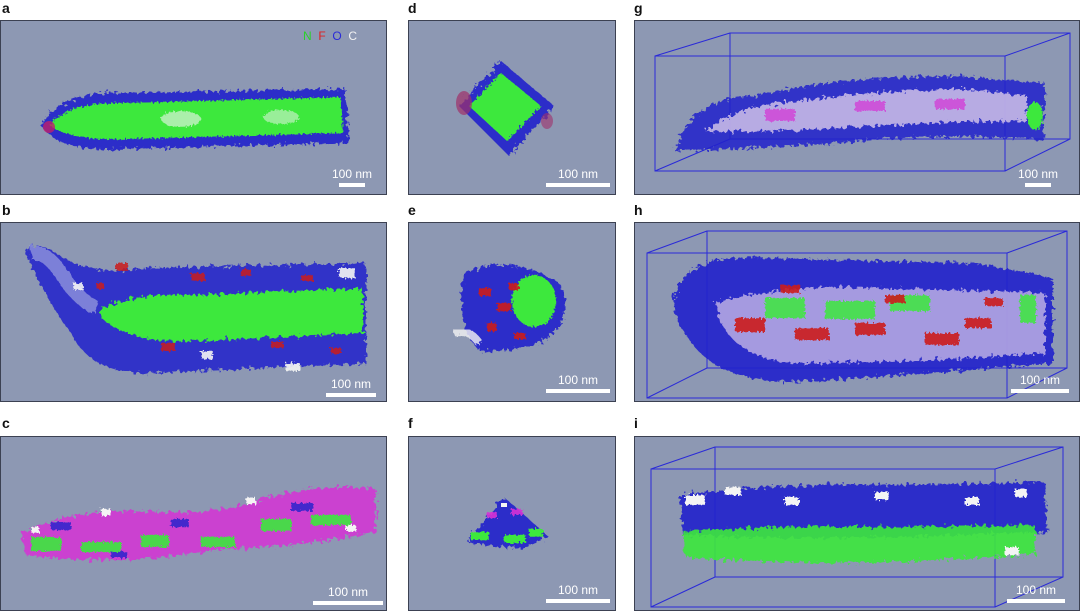  I want to click on panel-c-rendering, so click(198, 523).